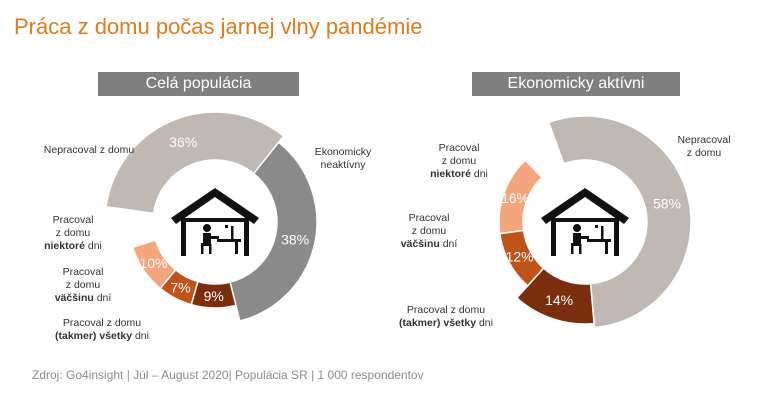 The width and height of the screenshot is (761, 406). Describe the element at coordinates (180, 287) in the screenshot. I see `slice-value-label: 7%` at that location.